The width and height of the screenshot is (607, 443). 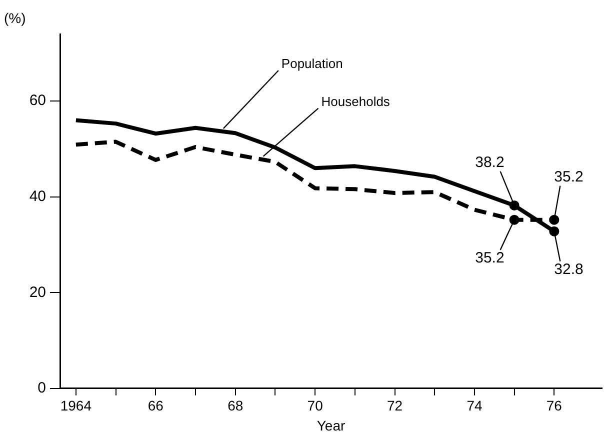 I want to click on data-label: 38.2, so click(x=489, y=163).